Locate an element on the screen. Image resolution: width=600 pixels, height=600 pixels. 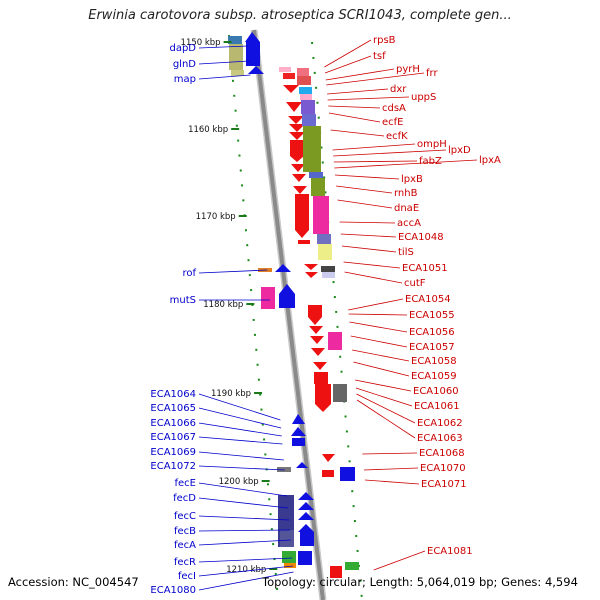
gene-label-rof: rof is located at coordinates (189, 273).